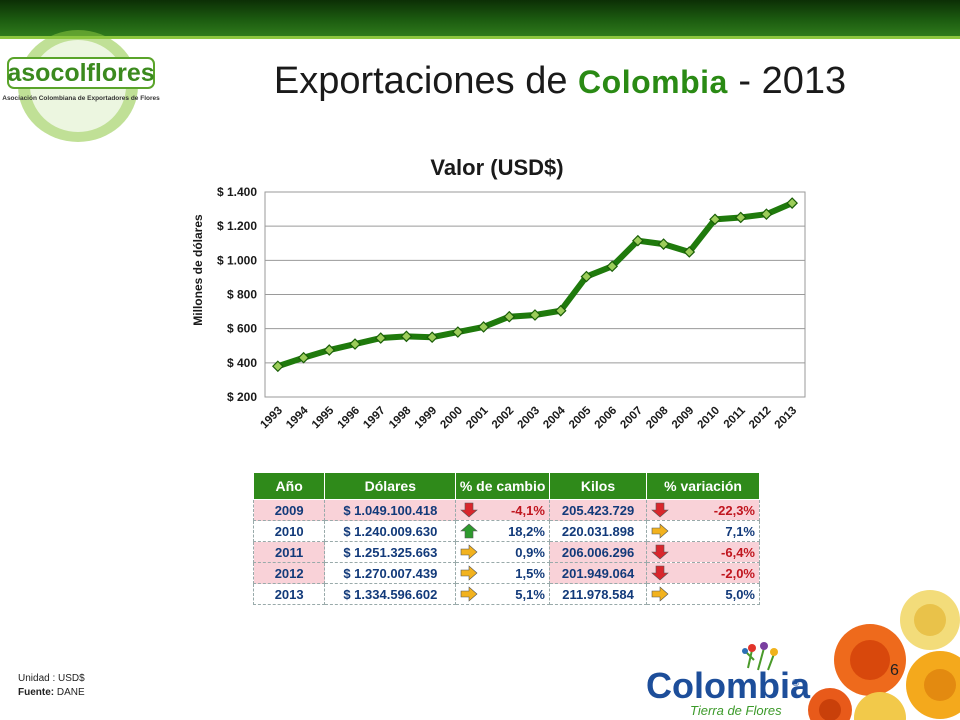 This screenshot has width=960, height=720. I want to click on x-tick-label: 2009, so click(683, 418).